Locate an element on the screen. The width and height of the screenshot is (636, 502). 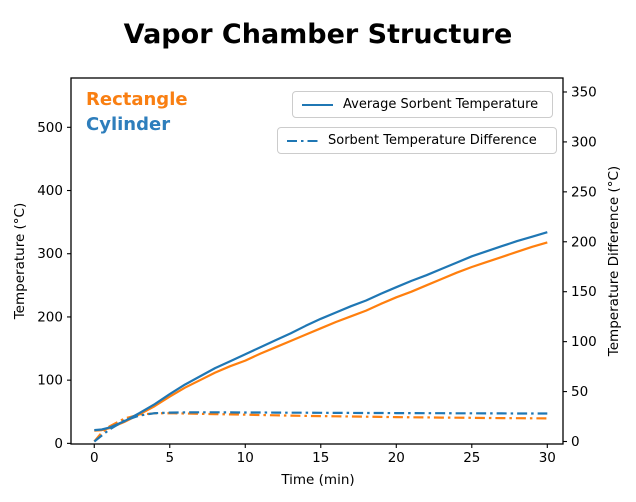
legend-label-difference: Sorbent Temperature Difference is located at coordinates (432, 140).